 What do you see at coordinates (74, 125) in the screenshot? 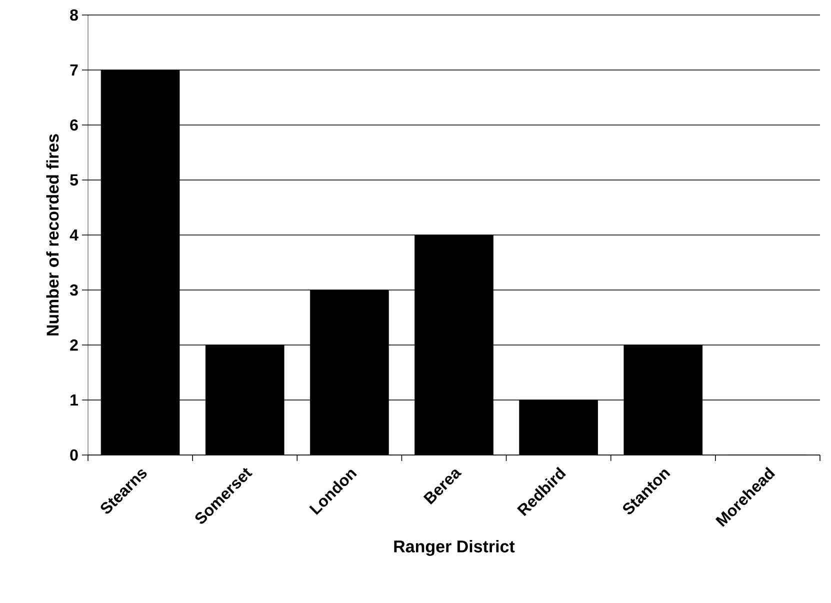
I see `y-tick-label: 6` at bounding box center [74, 125].